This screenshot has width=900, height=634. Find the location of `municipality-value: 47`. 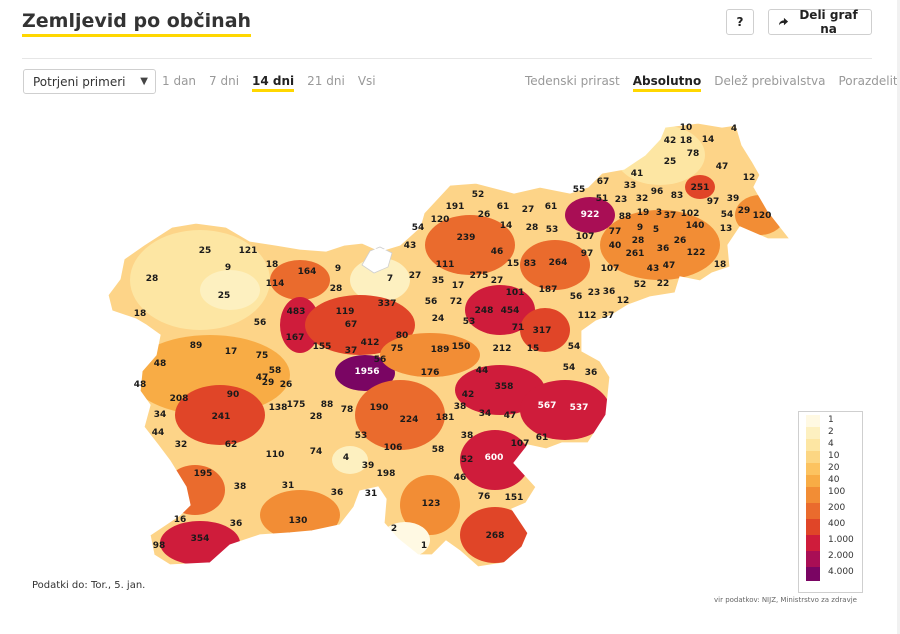

municipality-value: 47 is located at coordinates (262, 378).